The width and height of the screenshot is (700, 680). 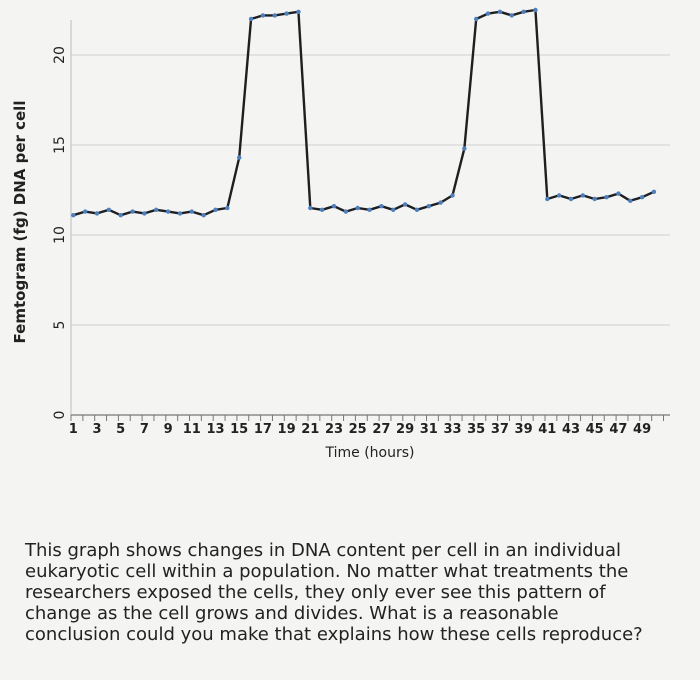 What do you see at coordinates (547, 429) in the screenshot?
I see `x-tick-label: 41` at bounding box center [547, 429].